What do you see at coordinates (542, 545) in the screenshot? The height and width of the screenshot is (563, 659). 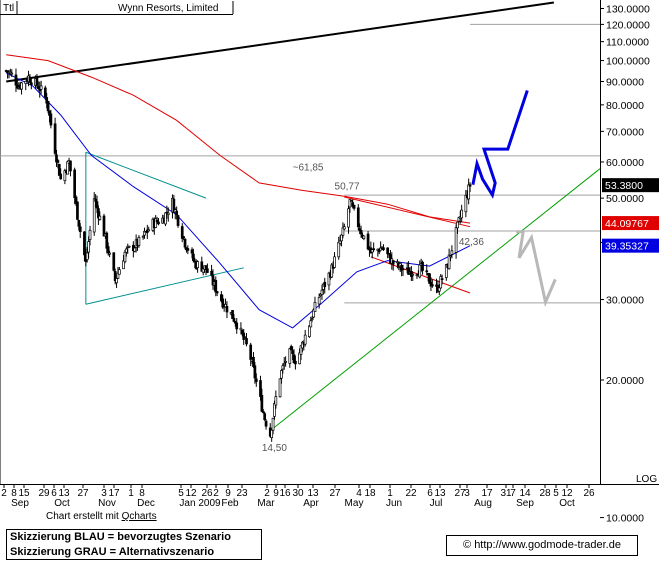 I see `credit-link: © http://www.godmode-trader.de` at bounding box center [542, 545].